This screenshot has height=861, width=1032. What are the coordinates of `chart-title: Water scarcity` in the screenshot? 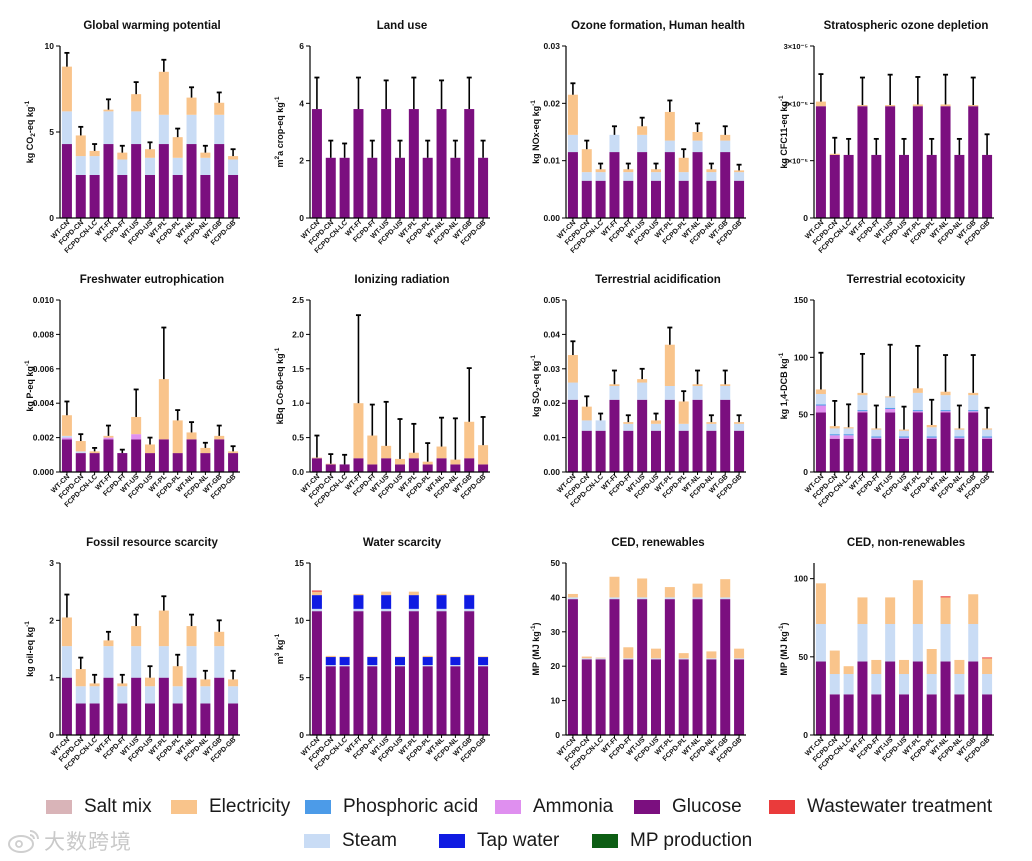 It's located at (402, 543).